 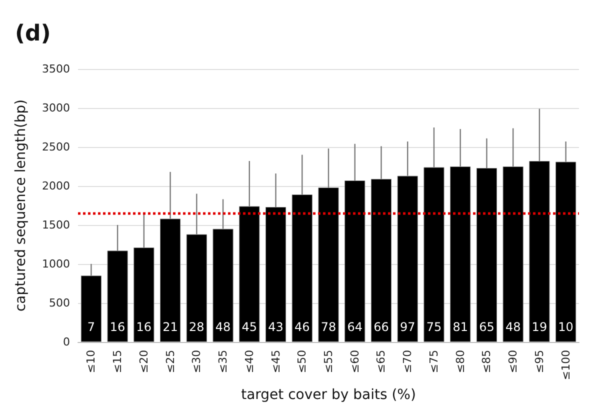 I want to click on annotation: 97, so click(x=408, y=327).